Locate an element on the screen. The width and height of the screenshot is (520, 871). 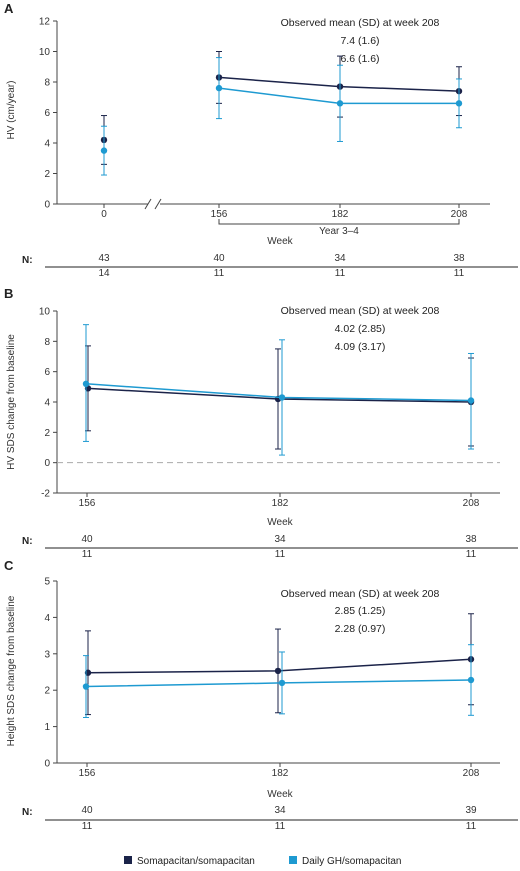
legend-swatch-somapacitan is located at coordinates (128, 860).